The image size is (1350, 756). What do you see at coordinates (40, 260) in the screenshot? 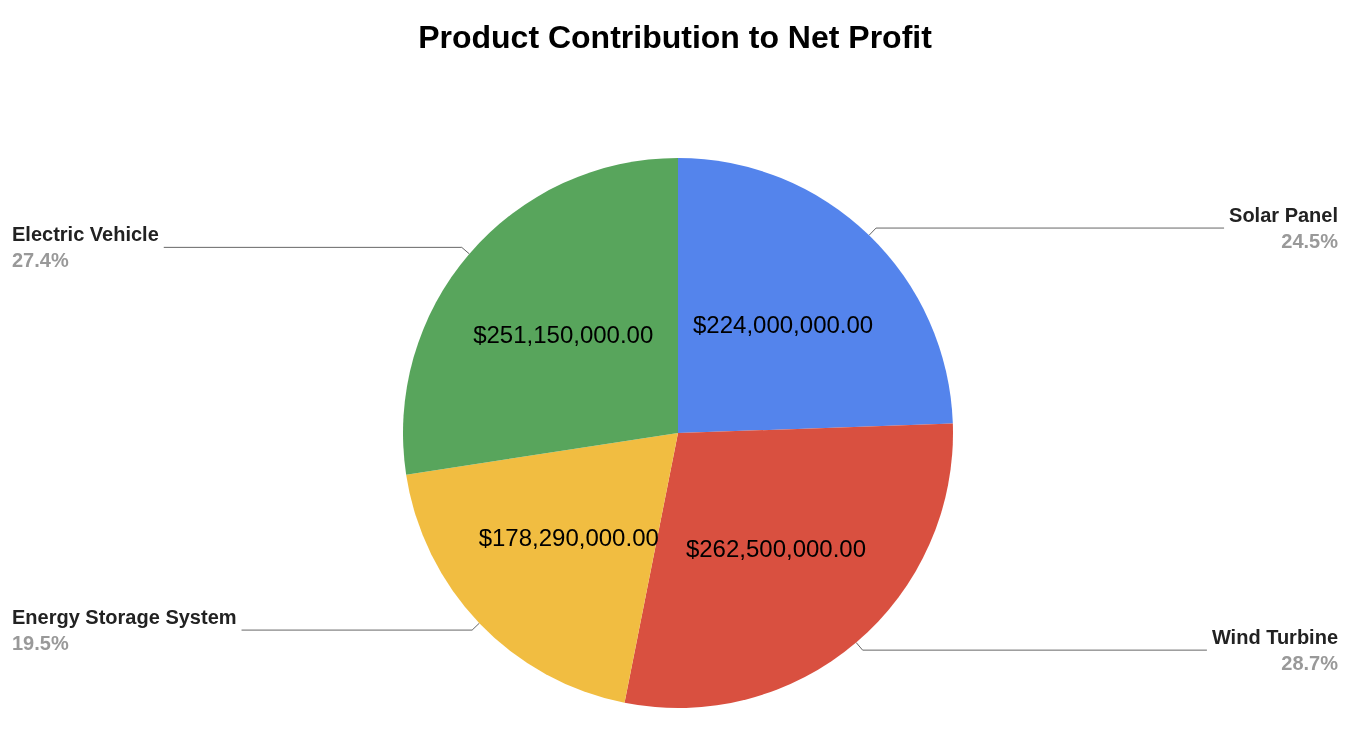
I see `text: 27.4%` at bounding box center [40, 260].